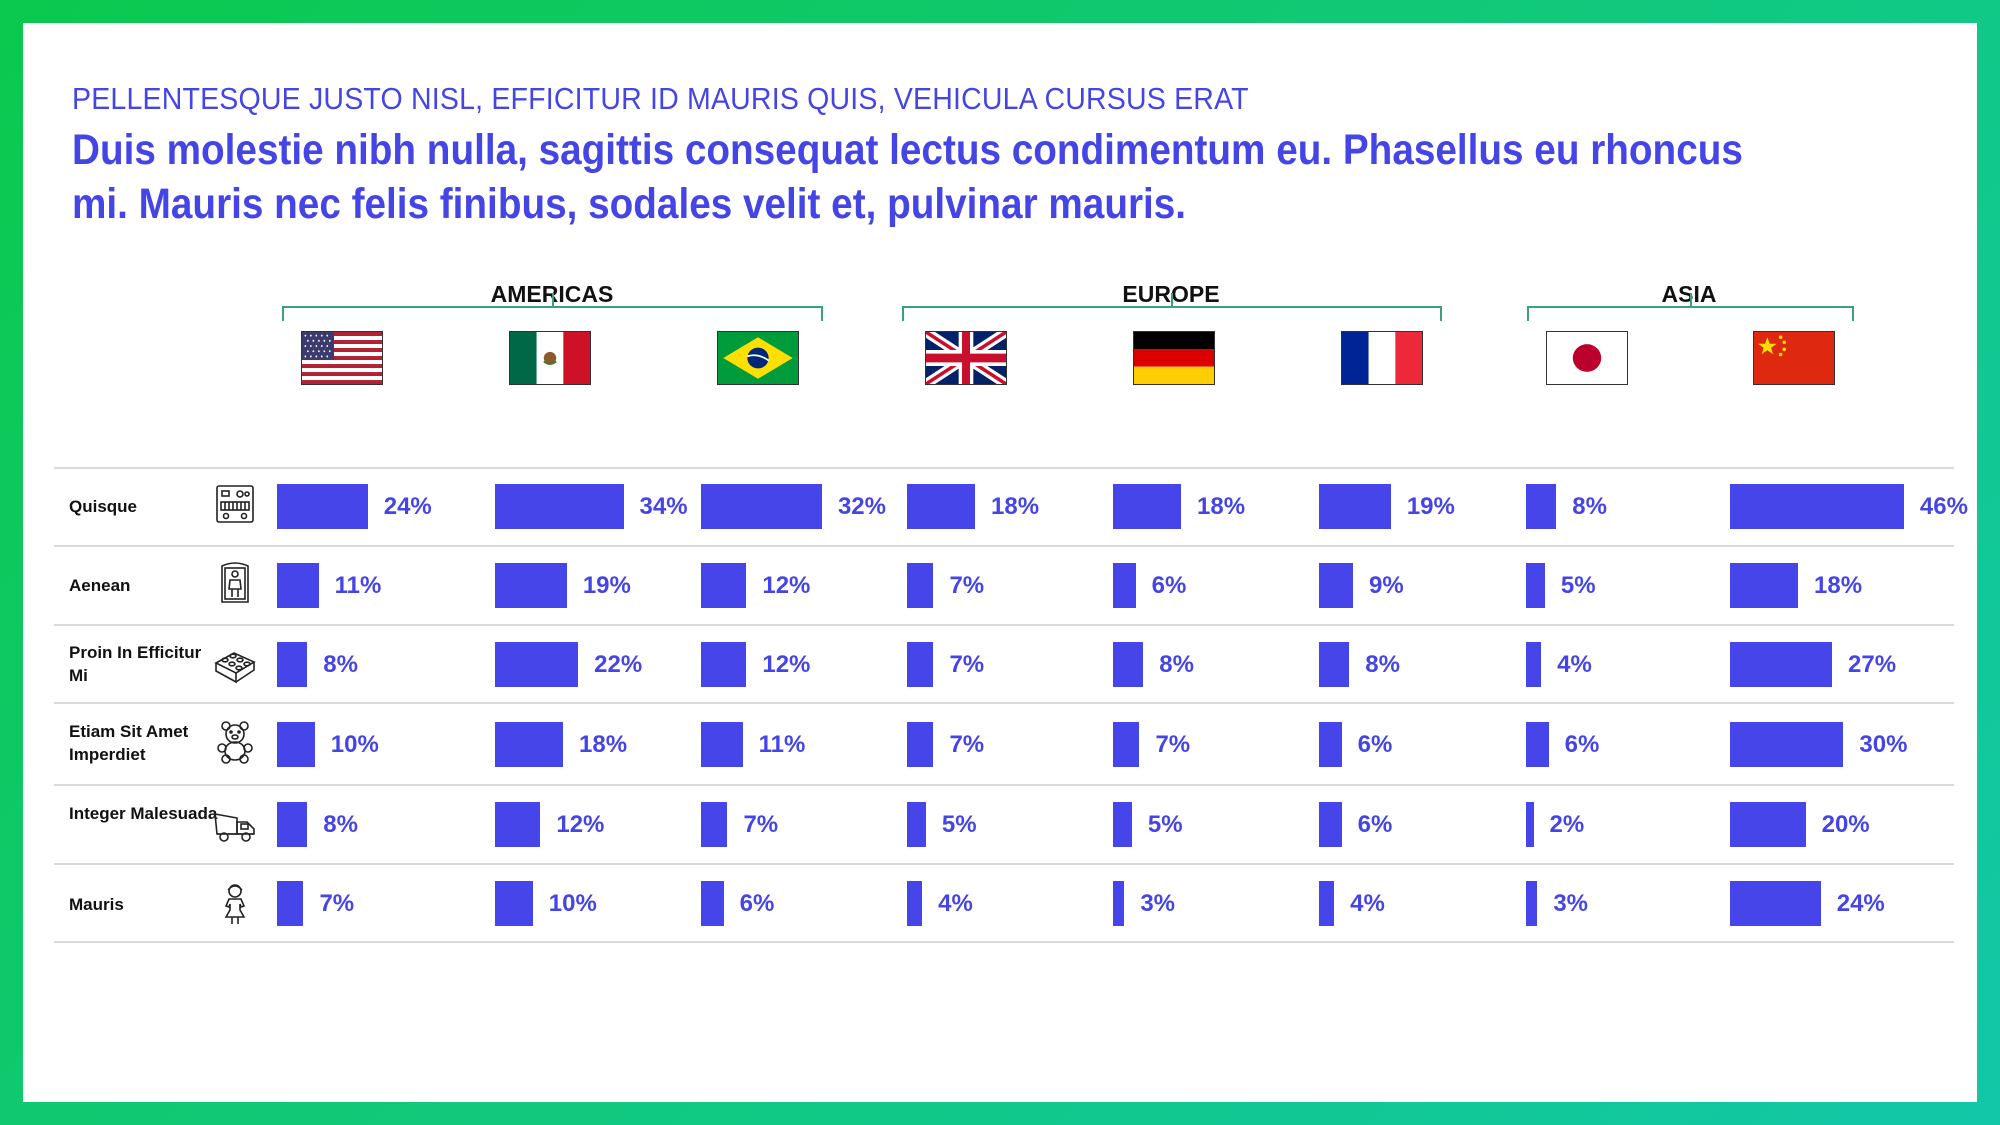  What do you see at coordinates (1794, 358) in the screenshot?
I see `china-flag` at bounding box center [1794, 358].